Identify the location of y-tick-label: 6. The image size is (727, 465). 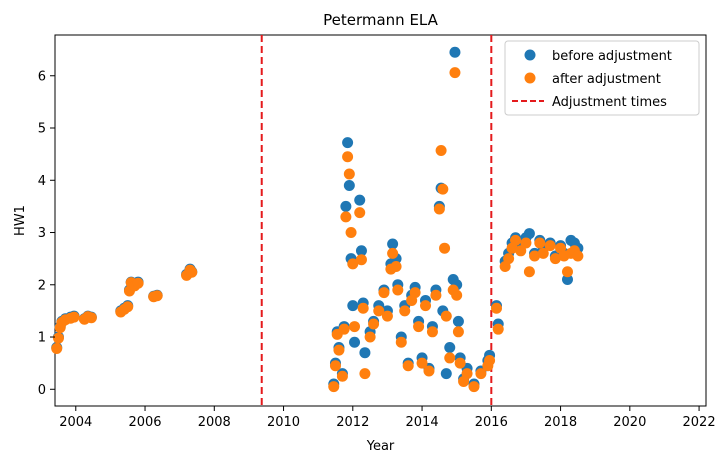
(42, 76).